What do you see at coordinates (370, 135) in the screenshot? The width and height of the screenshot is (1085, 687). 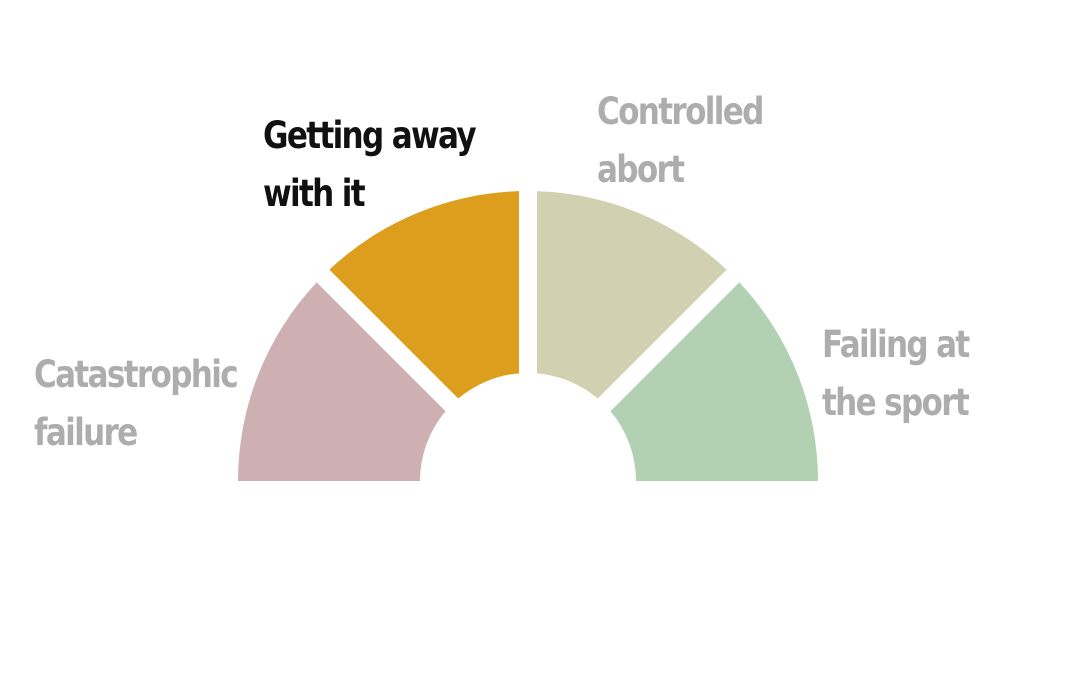 I see `label-getting-away-with-it-line-1: Getting away` at bounding box center [370, 135].